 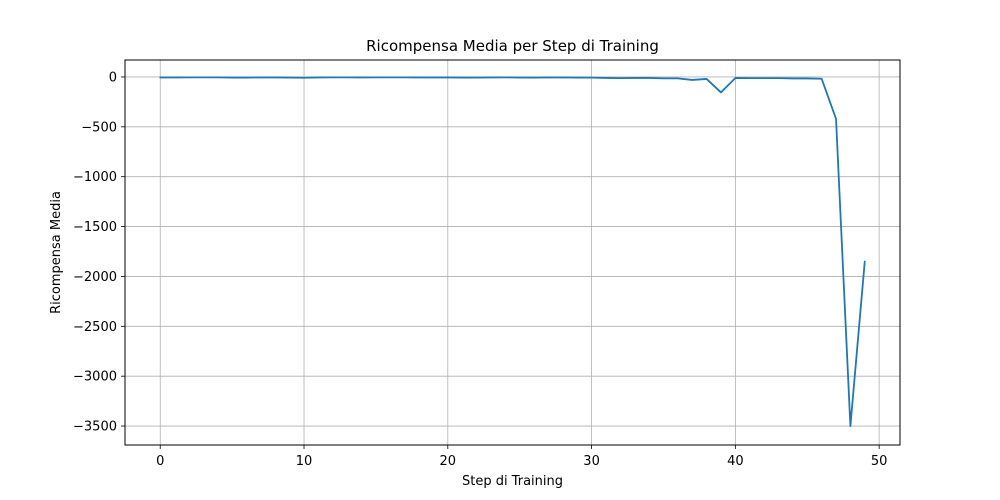 I want to click on y-tick-label: 0, so click(x=113, y=77).